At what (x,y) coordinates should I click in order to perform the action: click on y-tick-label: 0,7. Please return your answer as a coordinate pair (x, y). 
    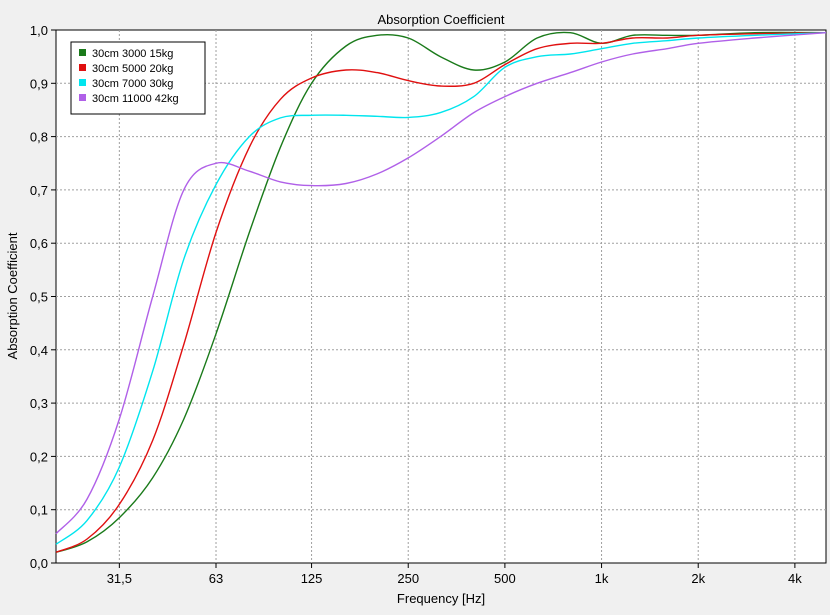
    Looking at the image, I should click on (39, 190).